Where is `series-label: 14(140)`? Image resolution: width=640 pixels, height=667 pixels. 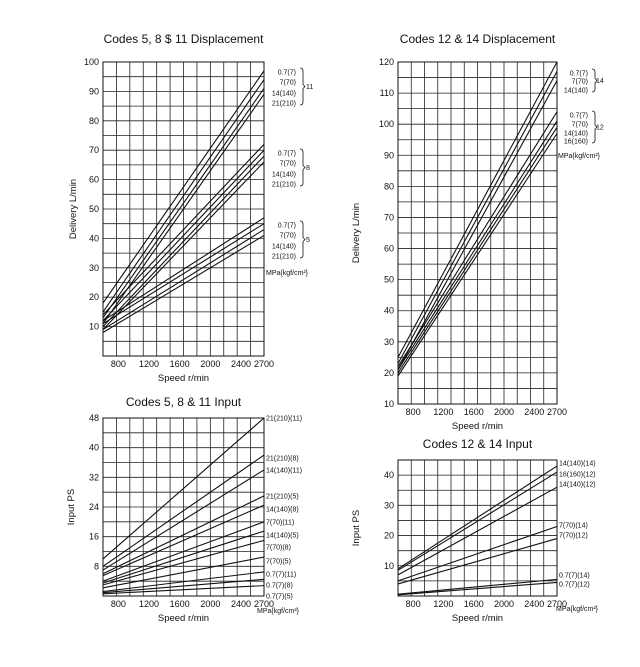
series-label: 14(140) is located at coordinates (576, 134).